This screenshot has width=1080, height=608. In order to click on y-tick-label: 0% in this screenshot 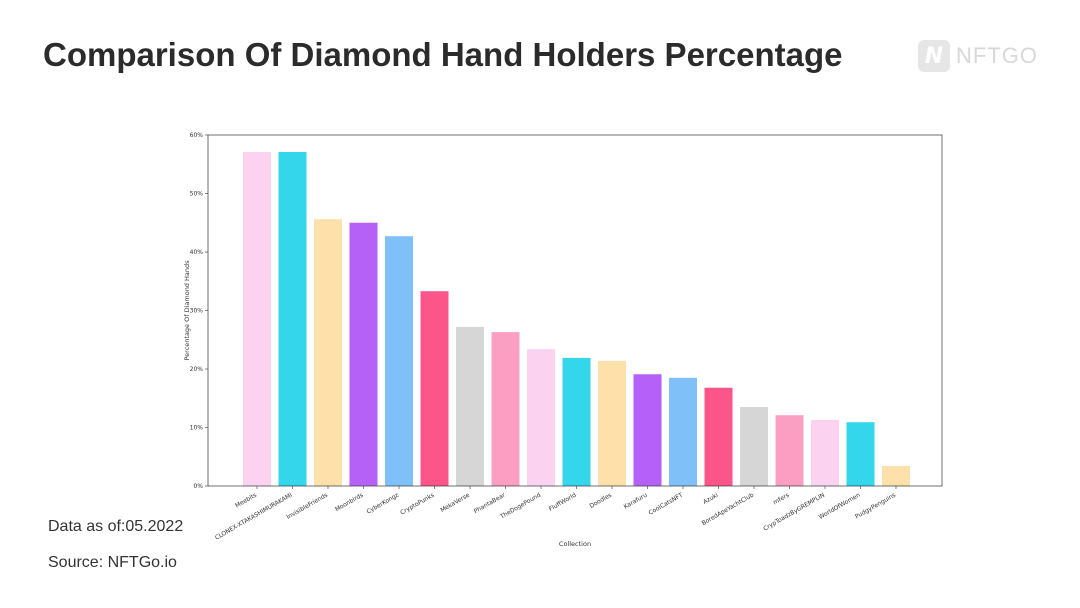, I will do `click(198, 486)`.